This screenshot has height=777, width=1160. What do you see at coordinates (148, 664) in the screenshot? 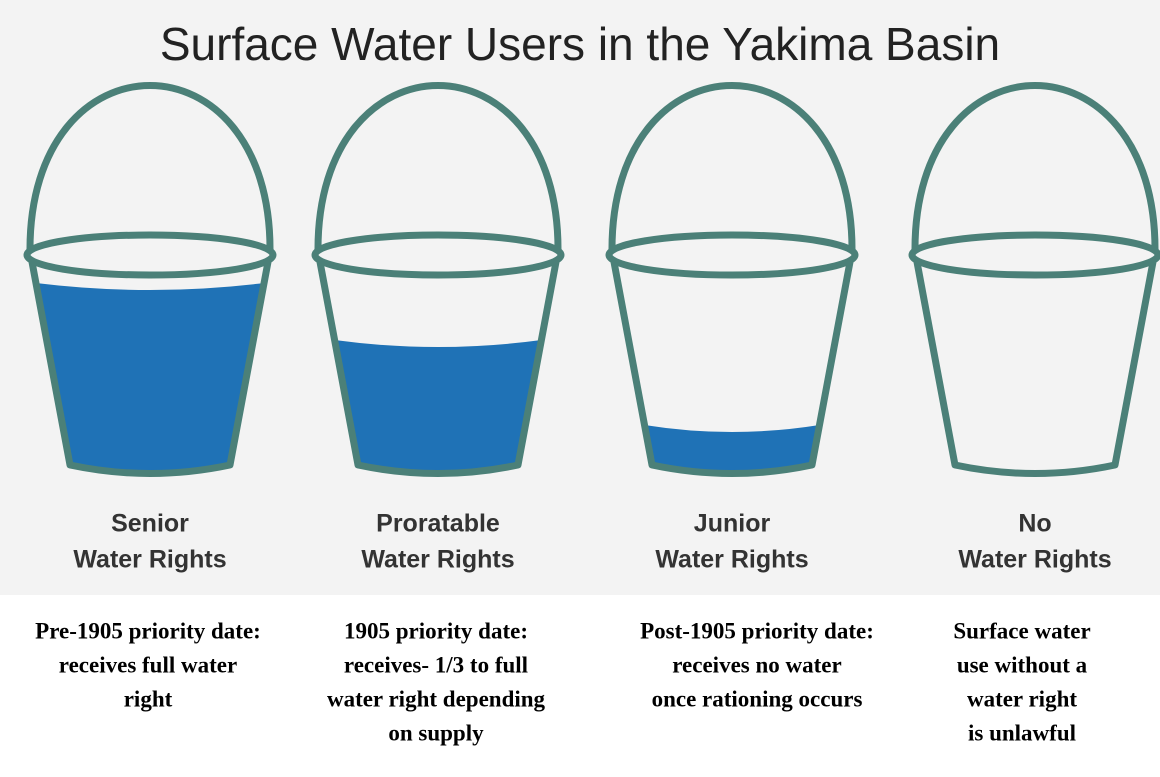
I see `bucket-description: receives full water` at bounding box center [148, 664].